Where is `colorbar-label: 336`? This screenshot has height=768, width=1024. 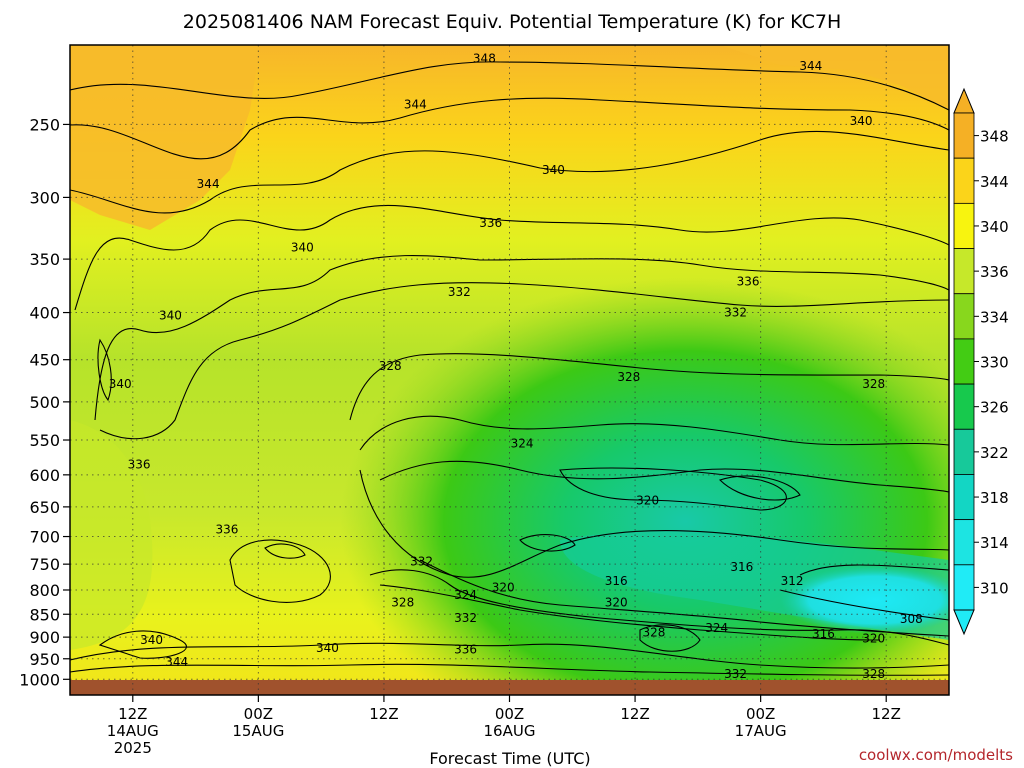 colorbar-label: 336 is located at coordinates (994, 272).